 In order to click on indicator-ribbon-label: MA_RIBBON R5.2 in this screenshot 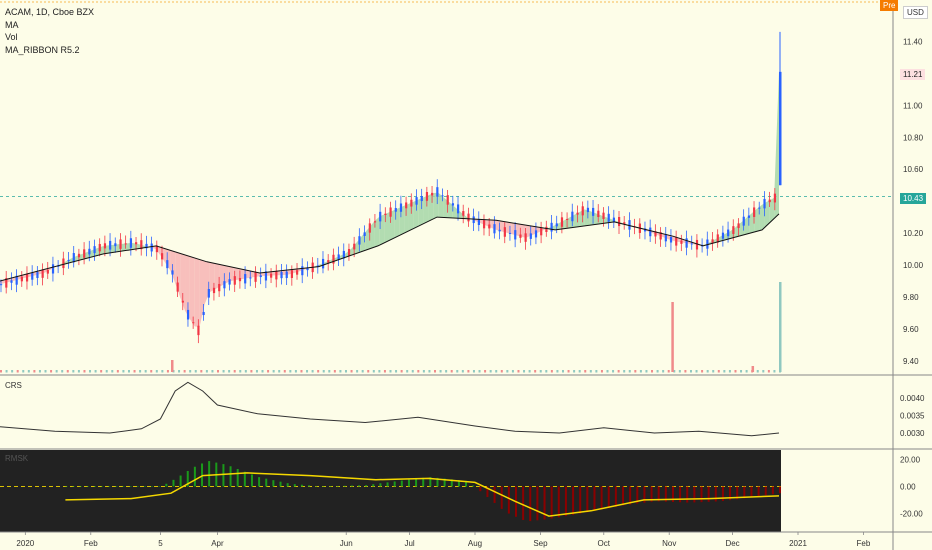, I will do `click(42, 49)`.